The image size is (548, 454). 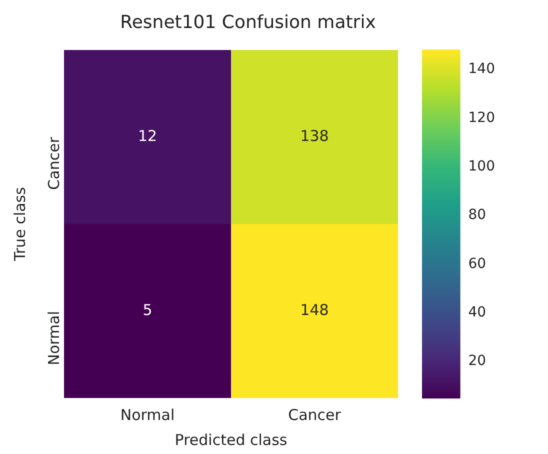 I want to click on color-bar-label: 20, so click(x=477, y=361).